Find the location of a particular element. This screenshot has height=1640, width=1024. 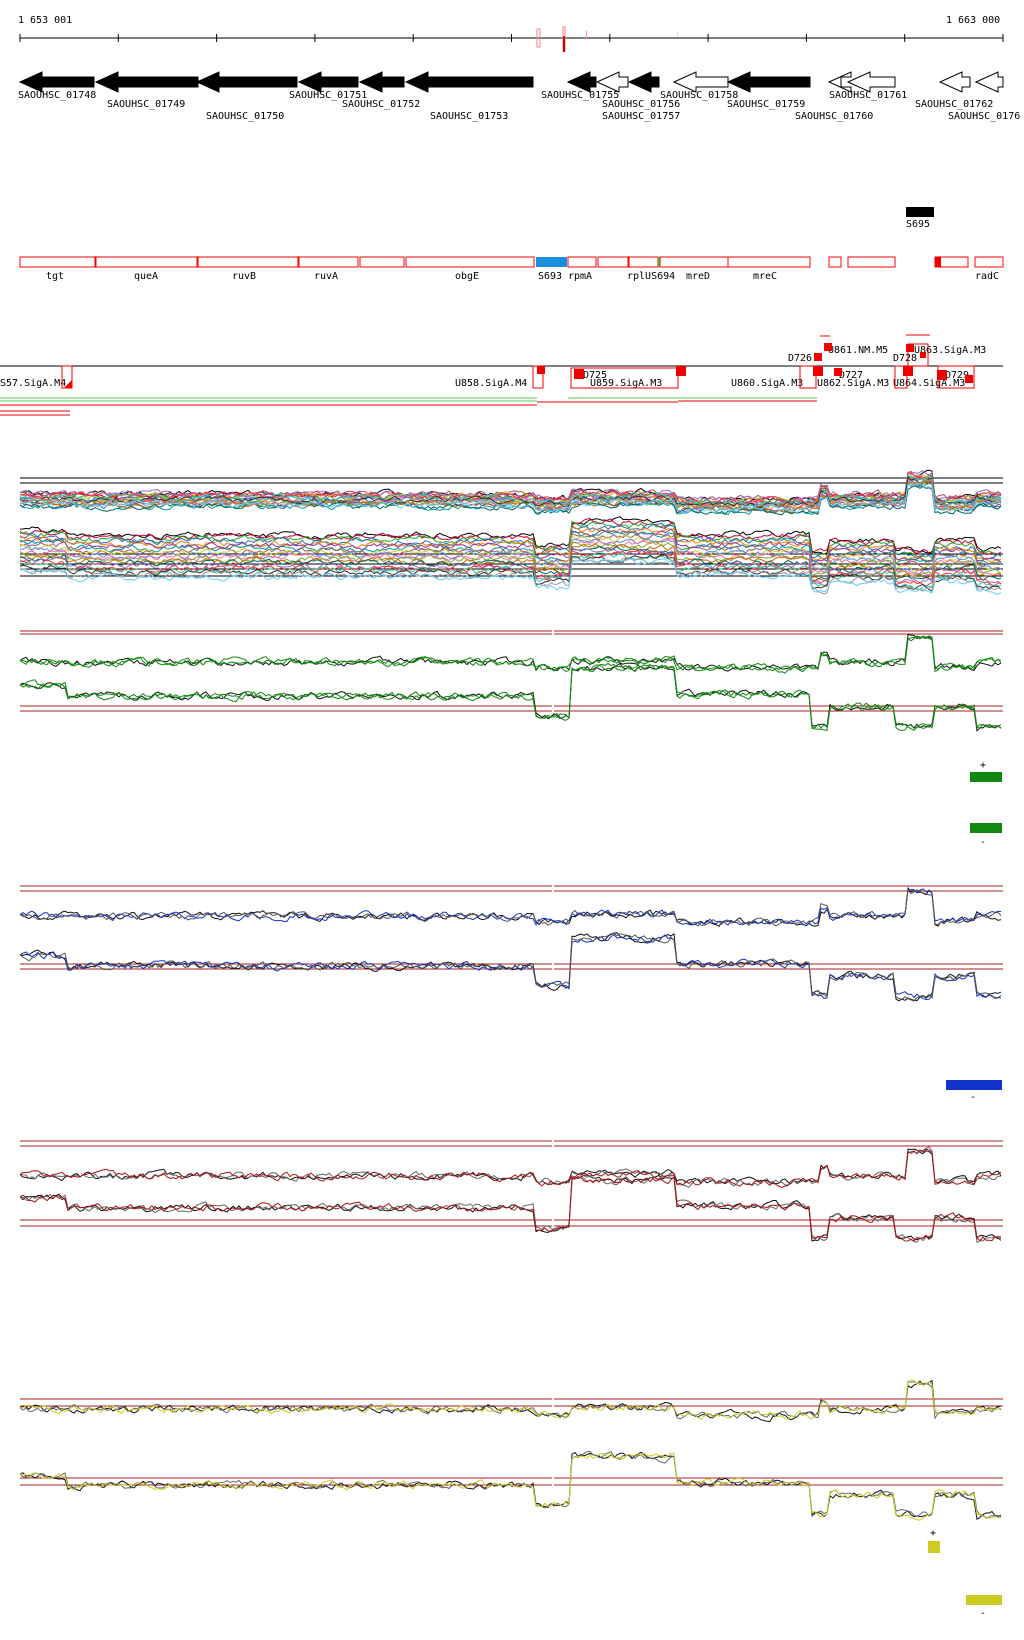

transcript-label: U861.NM.M5 is located at coordinates (858, 350).